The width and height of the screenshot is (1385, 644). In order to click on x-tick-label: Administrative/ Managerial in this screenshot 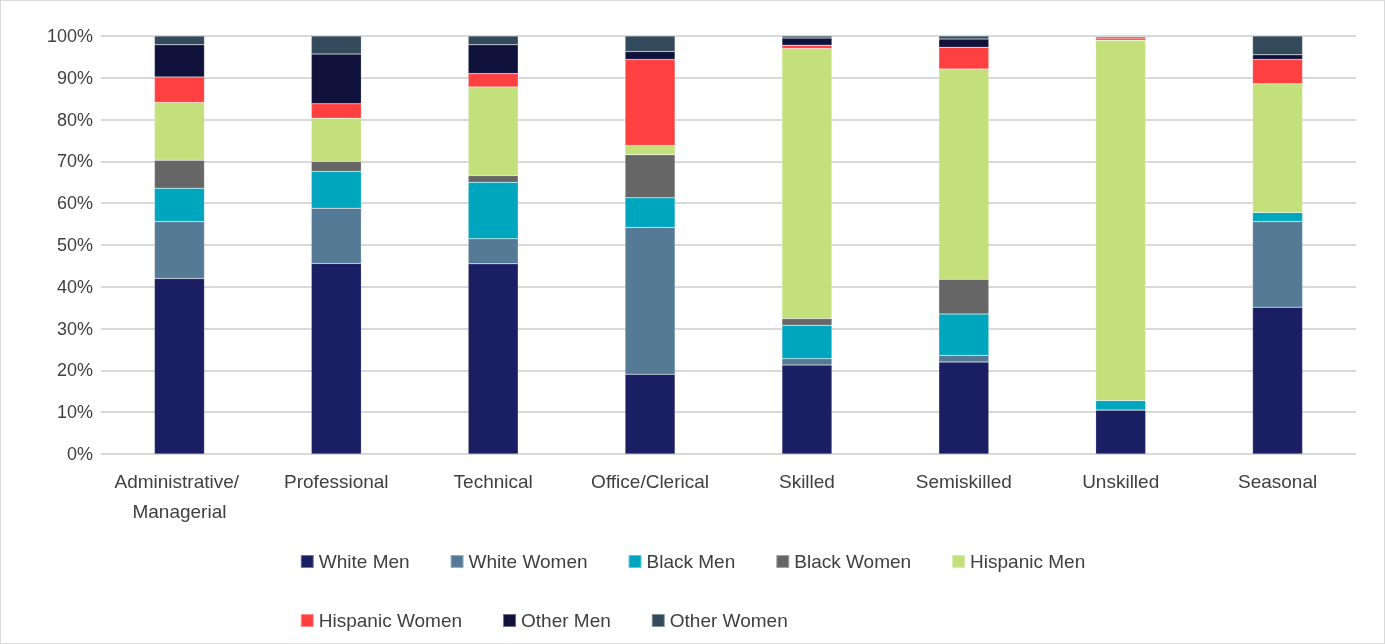, I will do `click(179, 496)`.